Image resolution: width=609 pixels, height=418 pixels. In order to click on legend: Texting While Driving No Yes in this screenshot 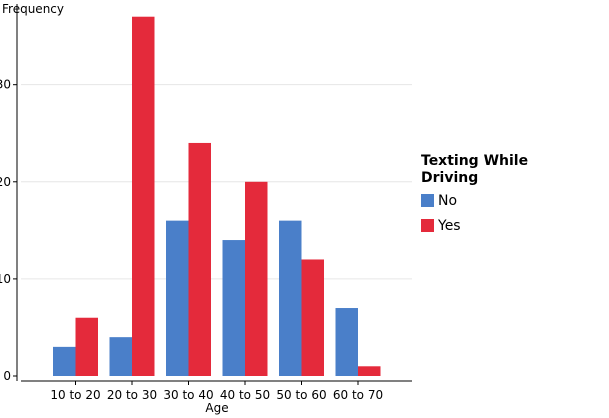, I will do `click(474, 195)`.